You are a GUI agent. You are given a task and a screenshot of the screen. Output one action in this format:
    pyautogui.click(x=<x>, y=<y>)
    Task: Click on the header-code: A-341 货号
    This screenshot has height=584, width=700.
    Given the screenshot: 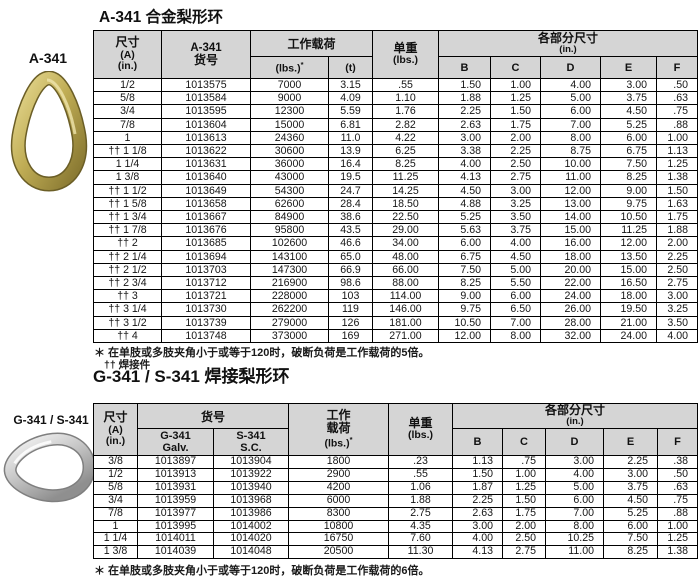 What is the action you would take?
    pyautogui.click(x=206, y=54)
    